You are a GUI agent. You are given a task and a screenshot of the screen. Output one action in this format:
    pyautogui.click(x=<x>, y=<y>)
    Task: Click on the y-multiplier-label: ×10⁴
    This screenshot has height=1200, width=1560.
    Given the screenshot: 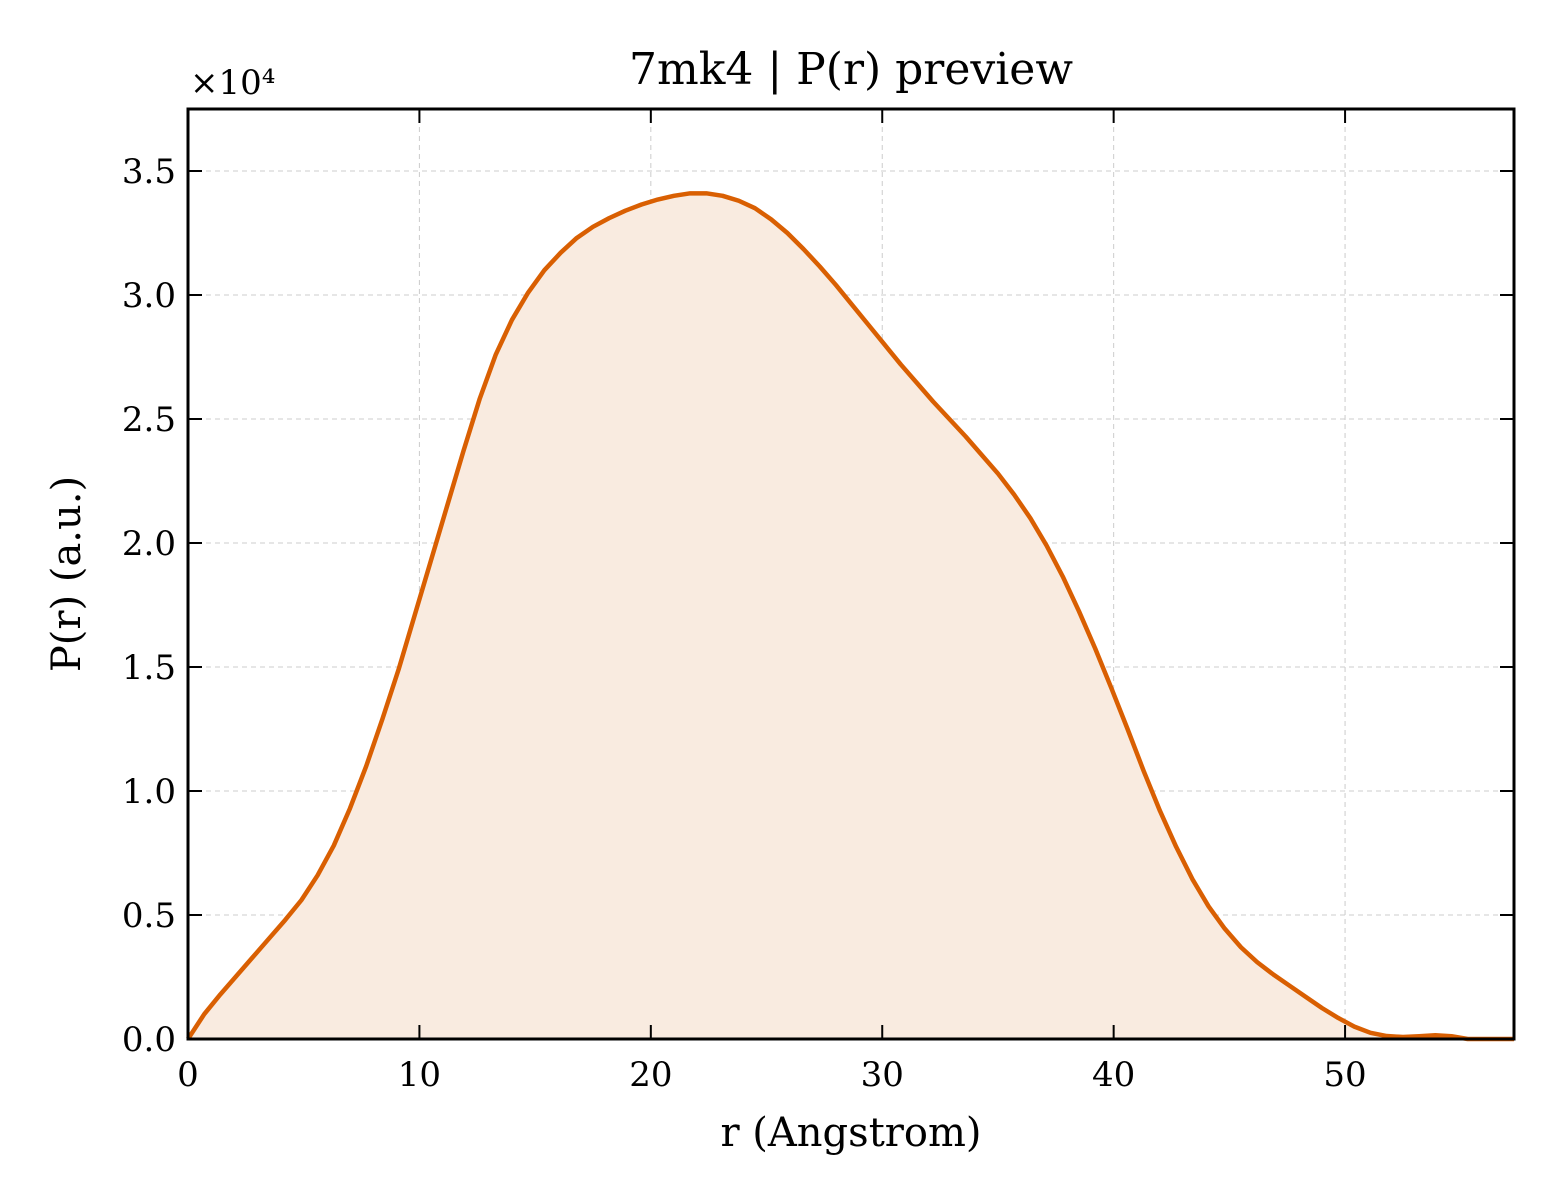 What is the action you would take?
    pyautogui.click(x=232, y=83)
    